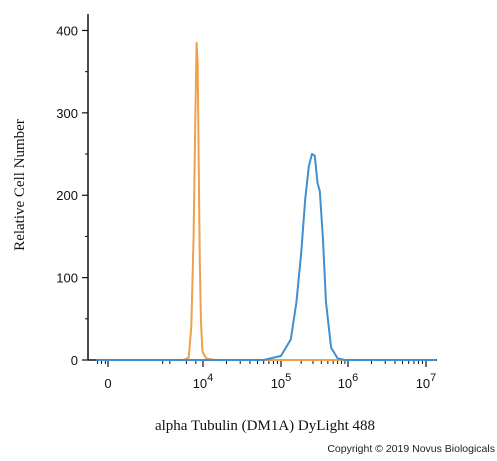 This screenshot has width=497, height=461. What do you see at coordinates (426, 381) in the screenshot?
I see `x-tick-label: 10⁷` at bounding box center [426, 381].